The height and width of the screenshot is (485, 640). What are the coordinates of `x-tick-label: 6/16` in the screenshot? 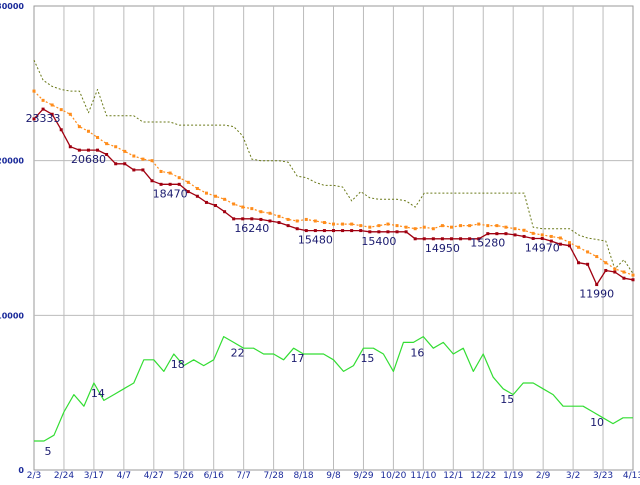 It's located at (214, 475).